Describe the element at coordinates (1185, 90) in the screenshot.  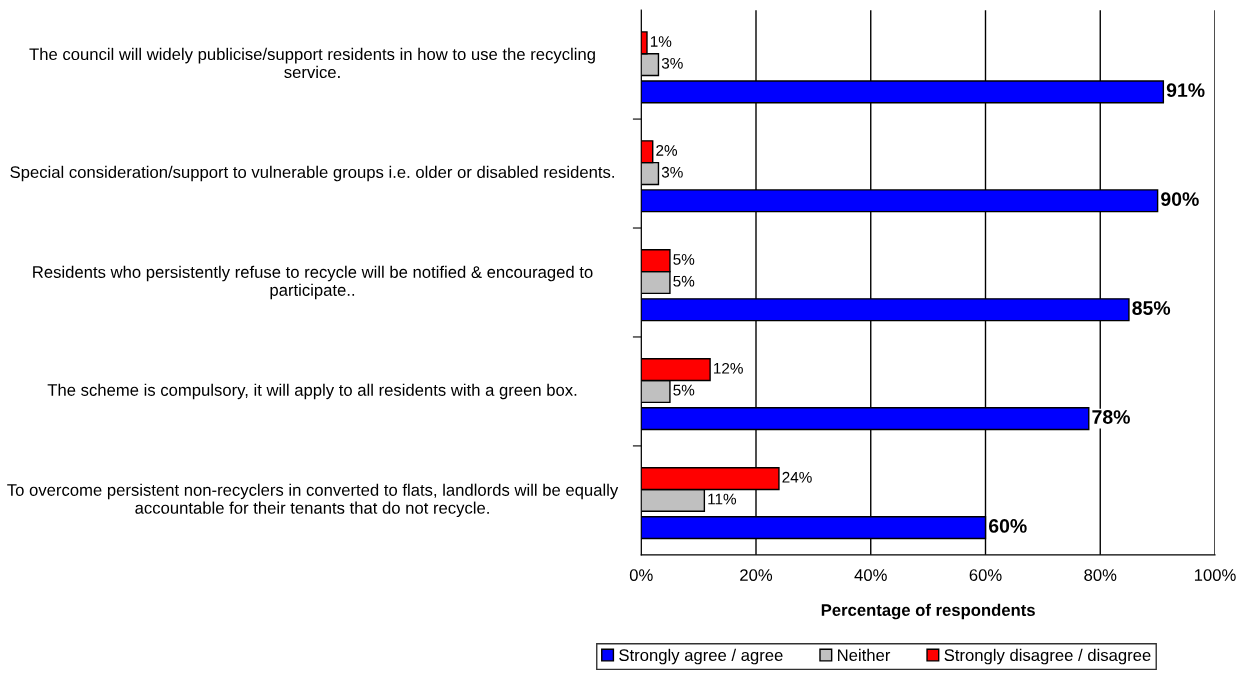
I see `data-label: 91%` at that location.